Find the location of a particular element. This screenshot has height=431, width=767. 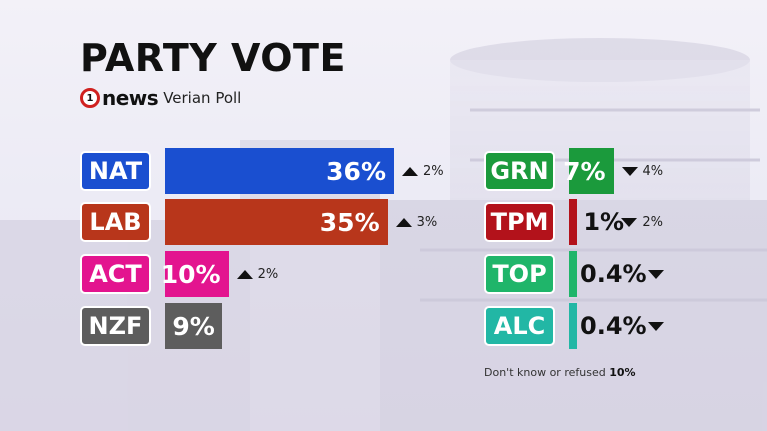

bar: 35% is located at coordinates (276, 222).